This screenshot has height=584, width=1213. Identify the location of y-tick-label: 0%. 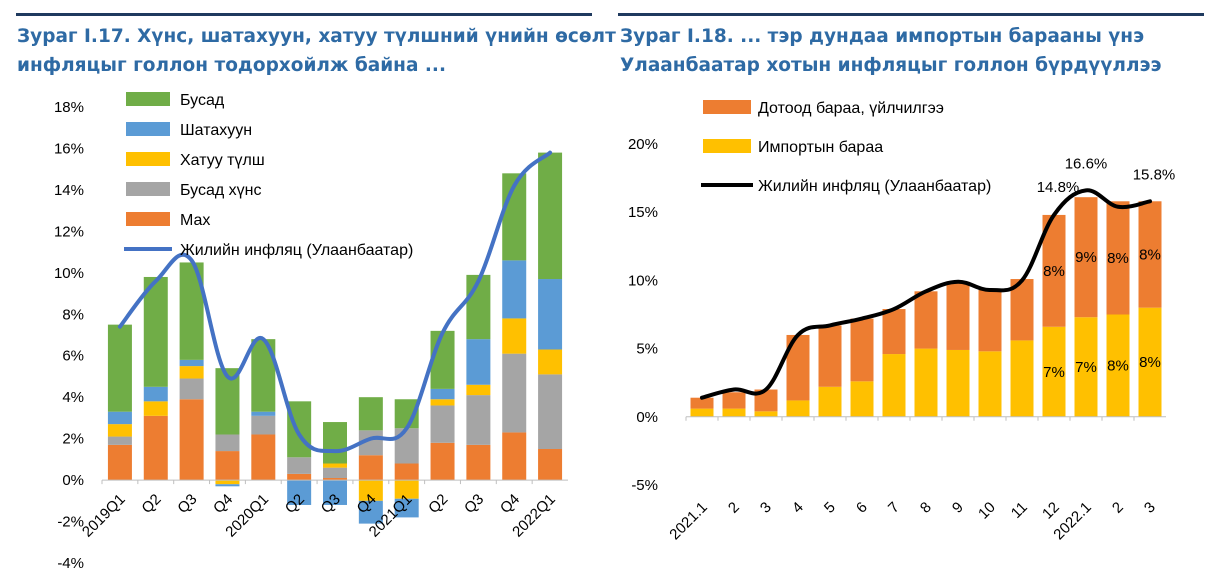
(647, 417).